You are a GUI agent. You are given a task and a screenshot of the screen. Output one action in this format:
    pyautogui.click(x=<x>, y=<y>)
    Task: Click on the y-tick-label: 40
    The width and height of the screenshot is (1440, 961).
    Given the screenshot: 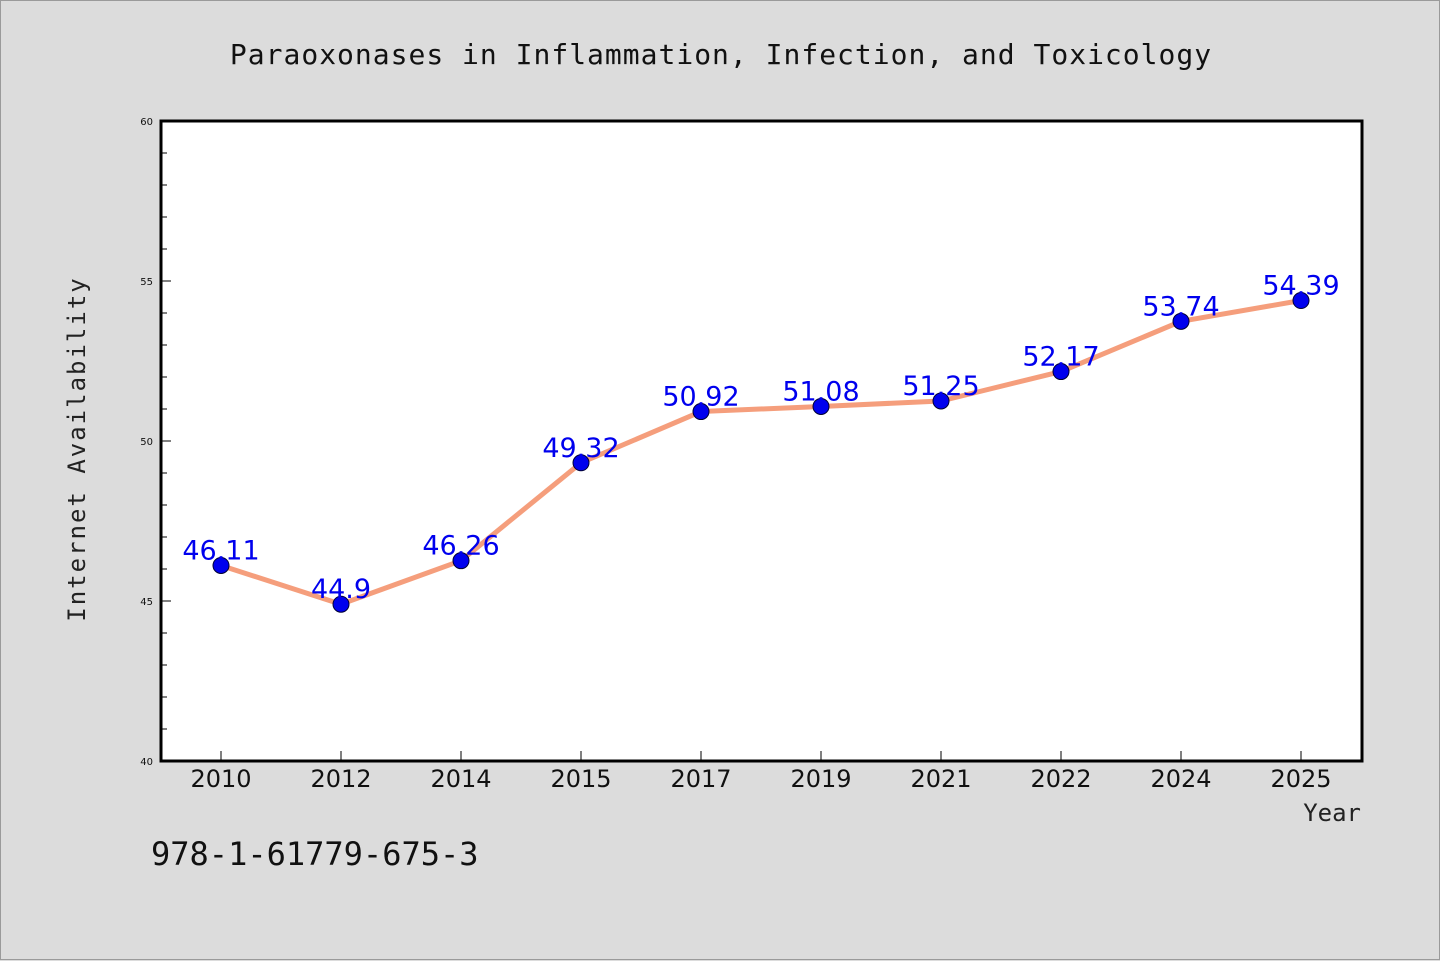 What is the action you would take?
    pyautogui.click(x=146, y=762)
    